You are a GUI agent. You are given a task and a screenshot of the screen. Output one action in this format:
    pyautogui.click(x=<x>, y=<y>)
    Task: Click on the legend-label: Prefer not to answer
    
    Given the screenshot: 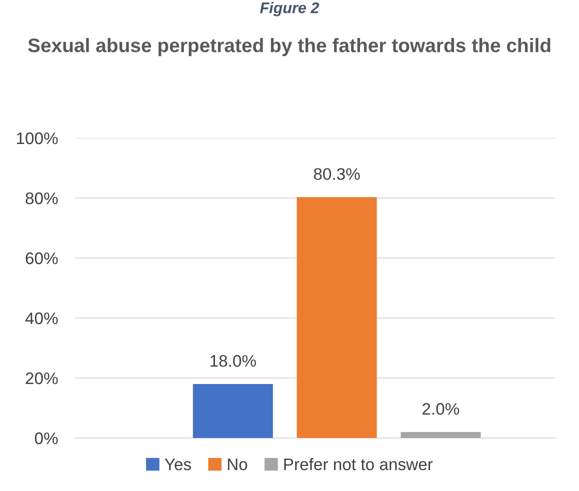 What is the action you would take?
    pyautogui.click(x=358, y=464)
    